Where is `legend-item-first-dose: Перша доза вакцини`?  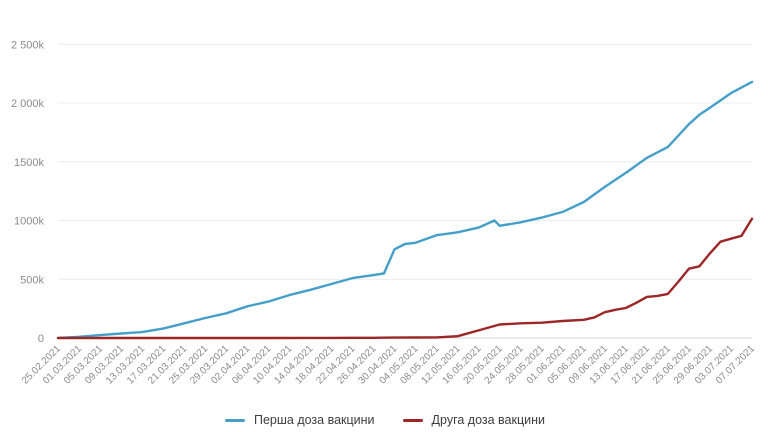
legend-item-first-dose: Перша доза вакцини is located at coordinates (299, 420).